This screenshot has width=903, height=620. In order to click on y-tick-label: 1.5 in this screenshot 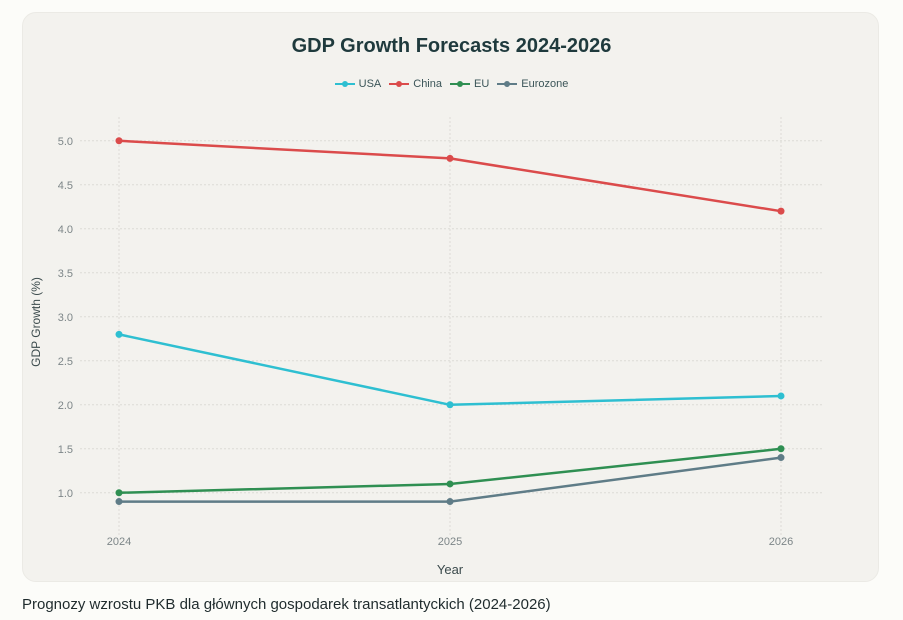, I will do `click(65, 450)`.